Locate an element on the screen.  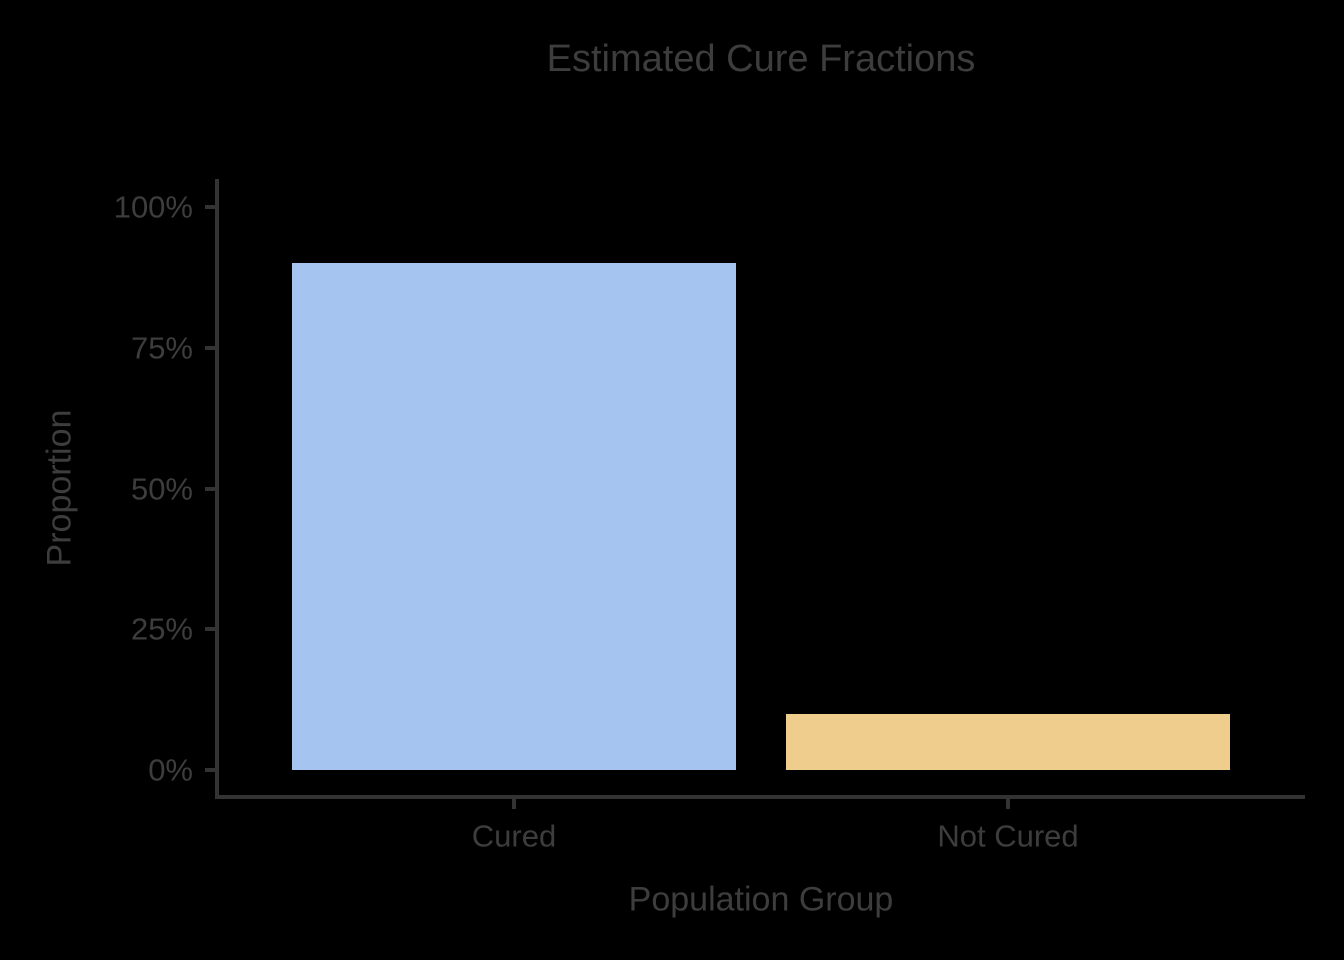
y-tick-label: 100% is located at coordinates (153, 207).